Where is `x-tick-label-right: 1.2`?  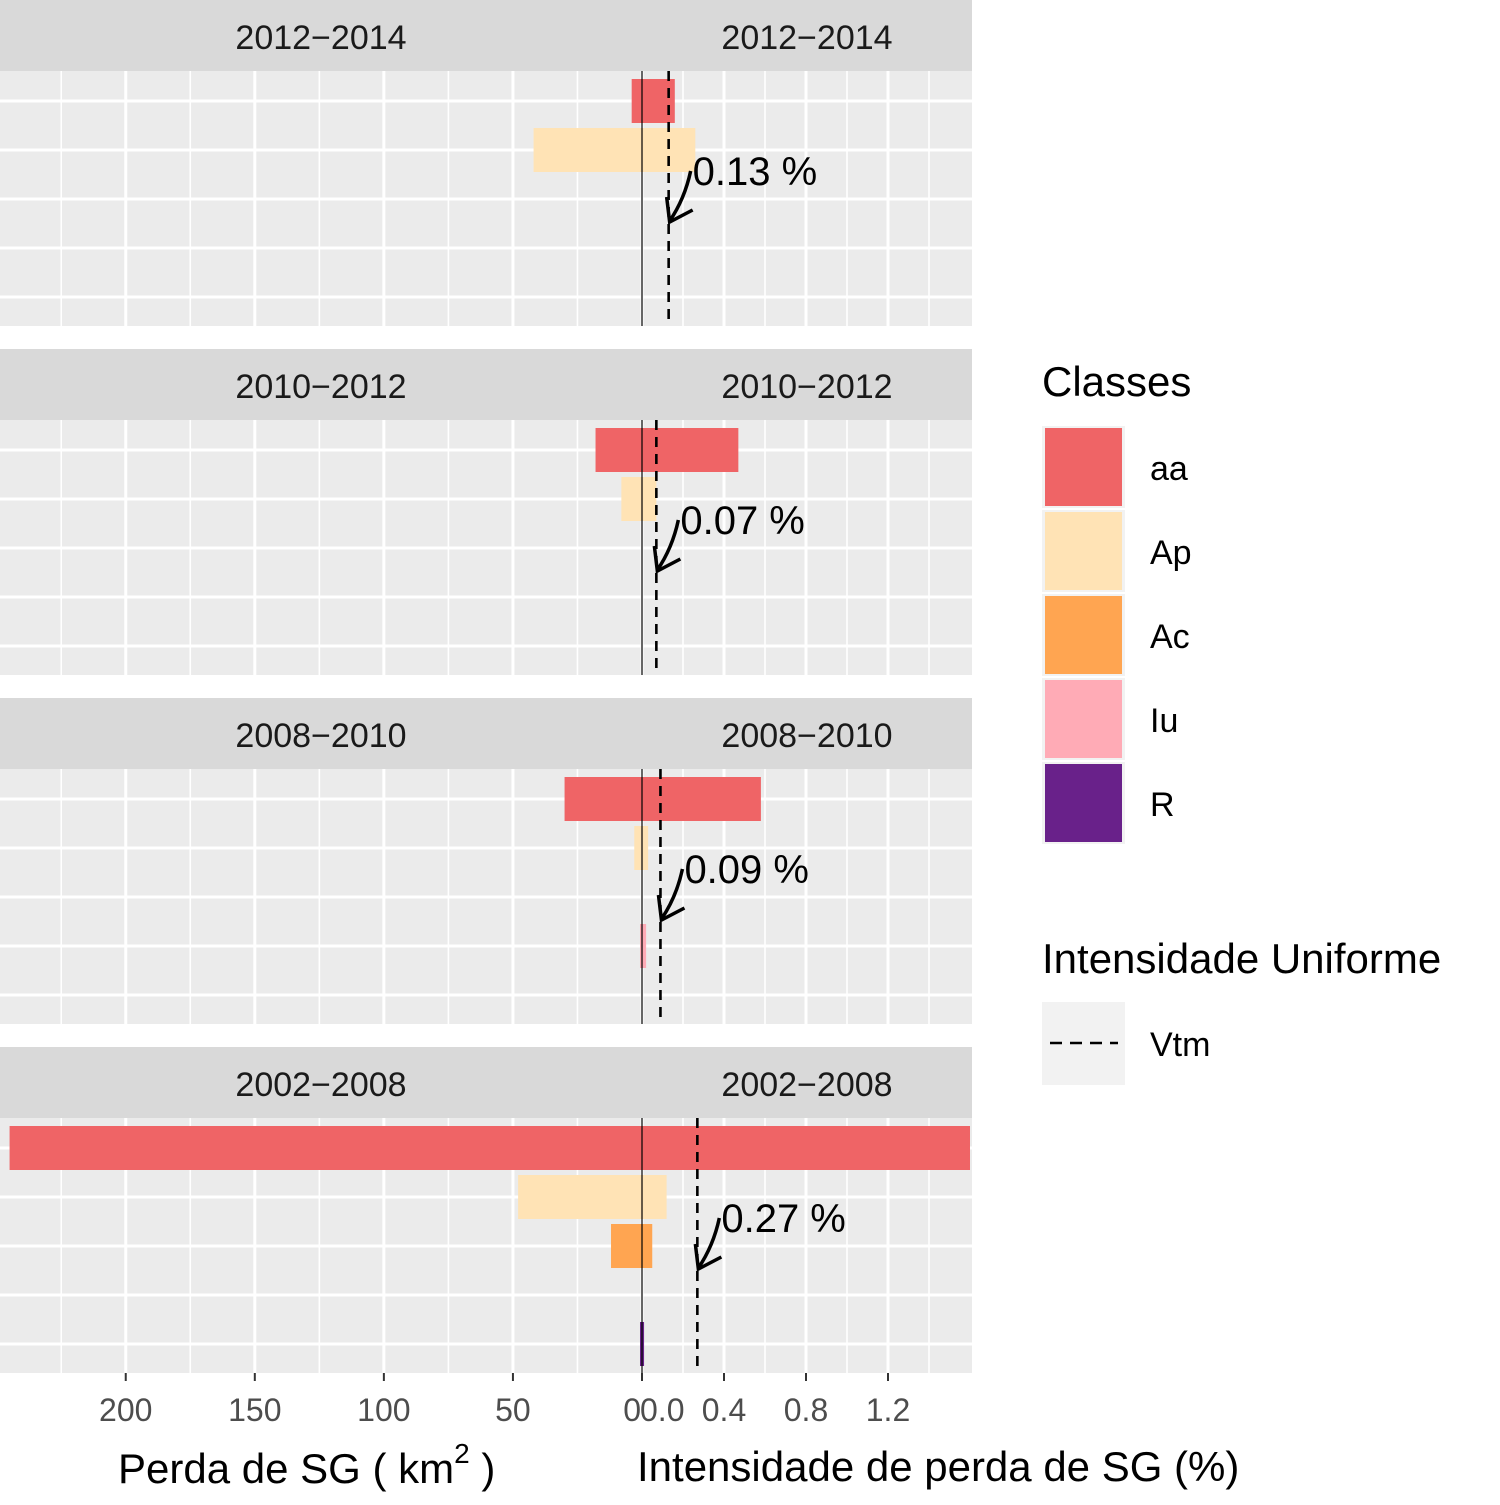 x-tick-label-right: 1.2 is located at coordinates (888, 1410).